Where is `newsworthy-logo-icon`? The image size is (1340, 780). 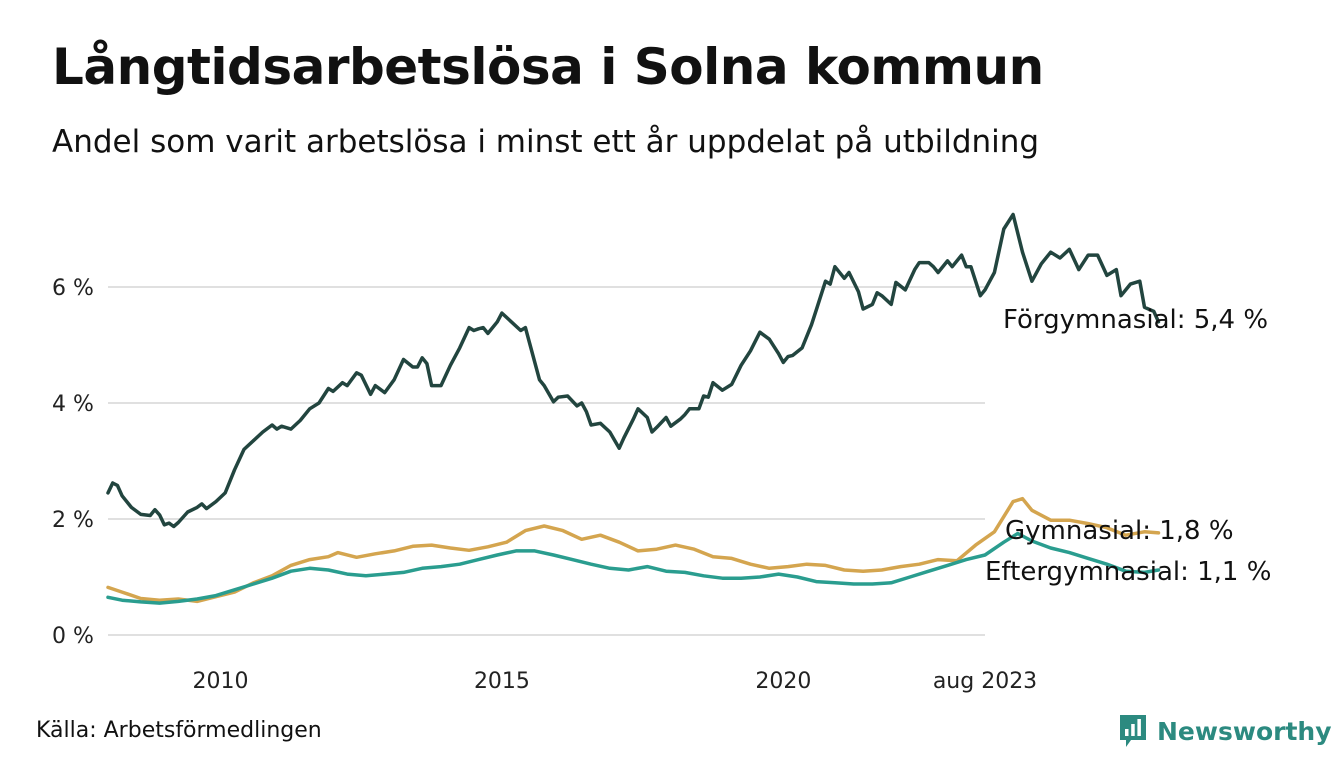
newsworthy-logo-icon is located at coordinates (1133, 731).